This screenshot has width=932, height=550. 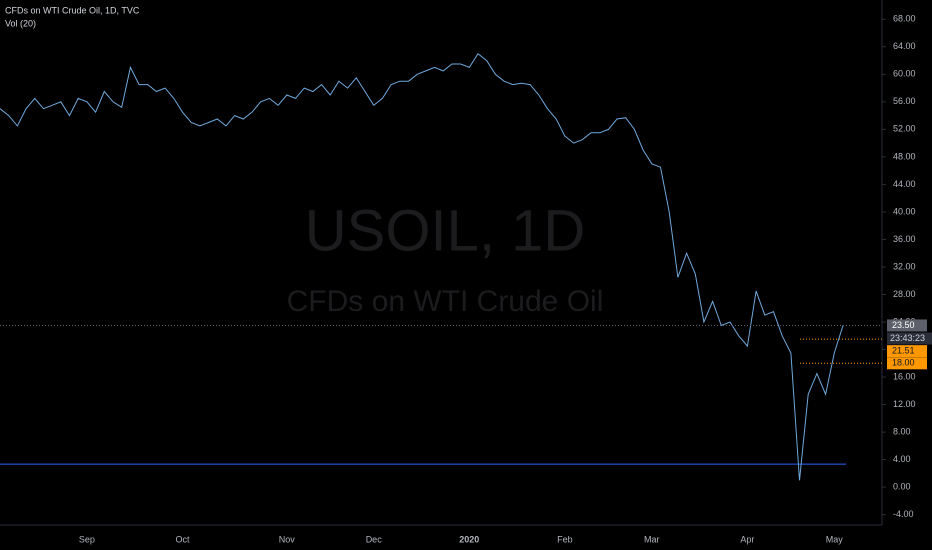 I want to click on y-tick-label: 44.00, so click(x=904, y=184).